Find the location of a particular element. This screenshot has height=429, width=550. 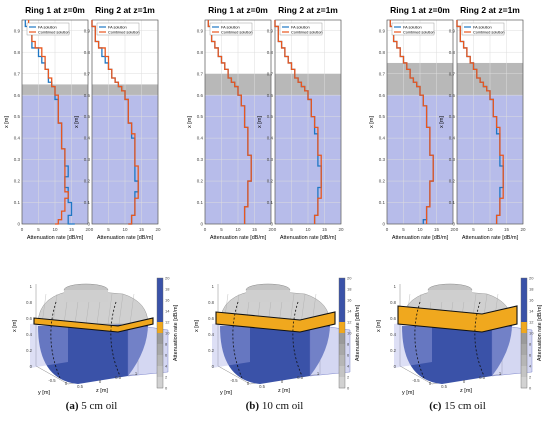

caption-b-label: (b) is located at coordinates (252, 406).